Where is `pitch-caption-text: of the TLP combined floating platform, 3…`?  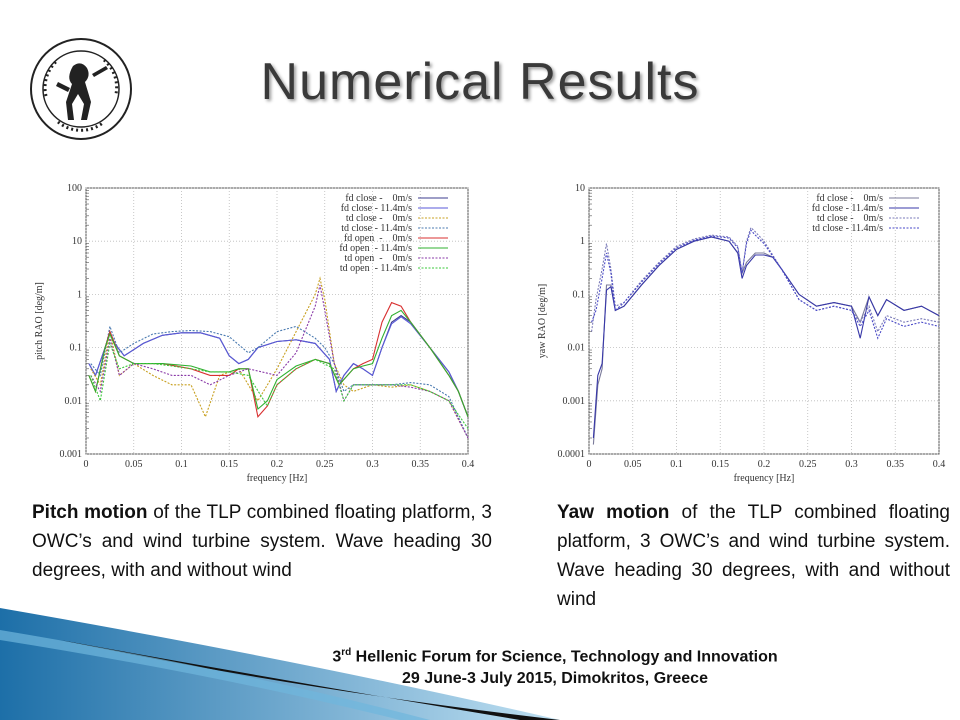 pitch-caption-text: of the TLP combined floating platform, 3… is located at coordinates (262, 541).